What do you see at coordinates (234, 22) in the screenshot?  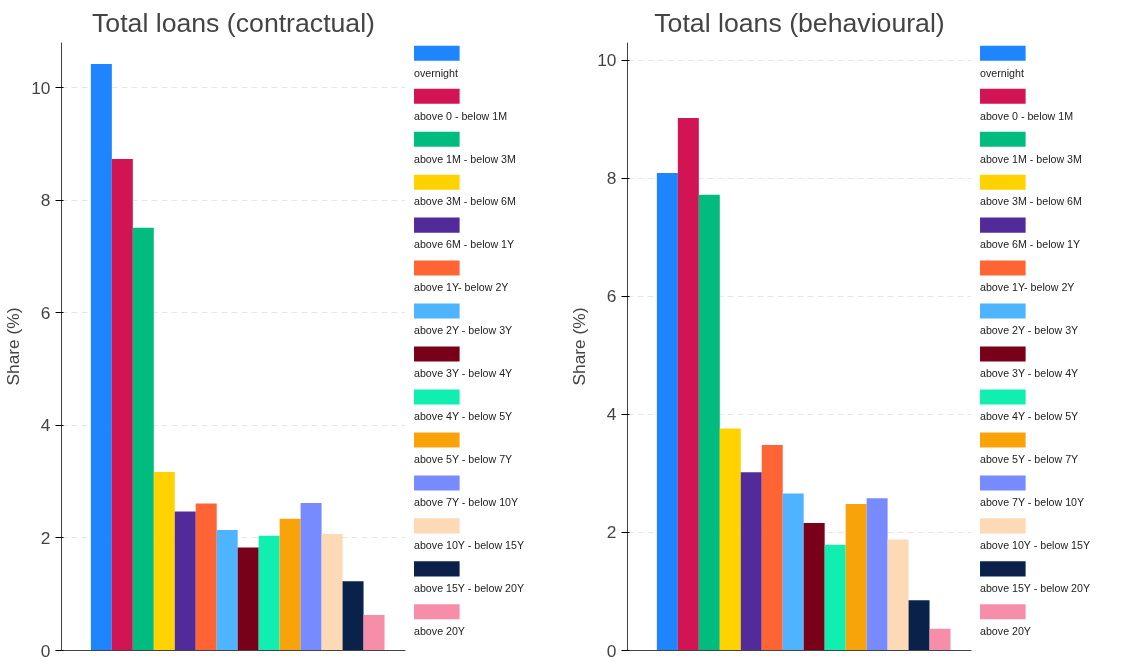 I see `chart-title: Total loans (contractual)` at bounding box center [234, 22].